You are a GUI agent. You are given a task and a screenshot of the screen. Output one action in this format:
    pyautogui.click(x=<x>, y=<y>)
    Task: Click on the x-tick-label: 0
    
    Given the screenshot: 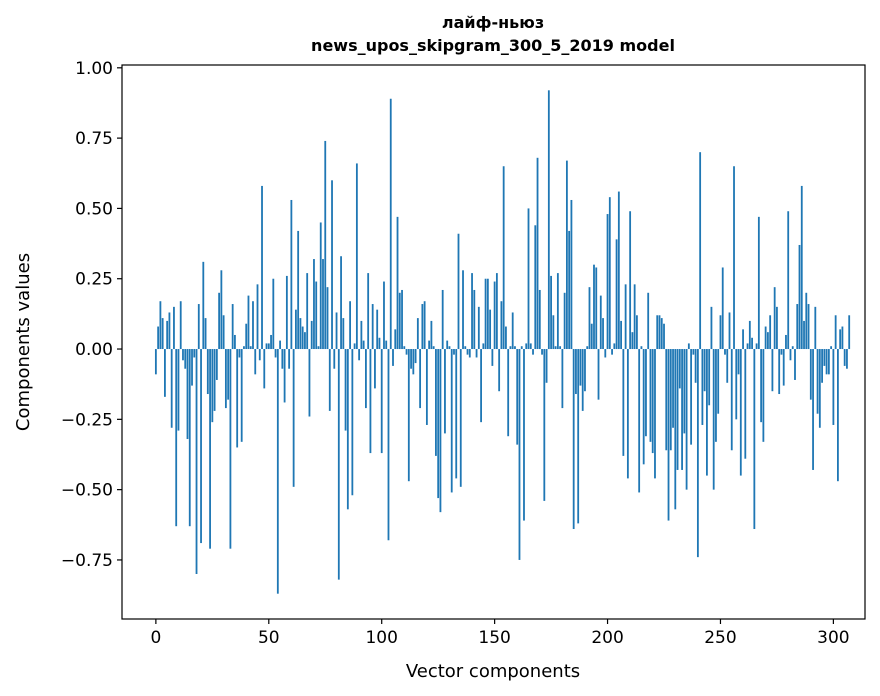 What is the action you would take?
    pyautogui.click(x=155, y=638)
    